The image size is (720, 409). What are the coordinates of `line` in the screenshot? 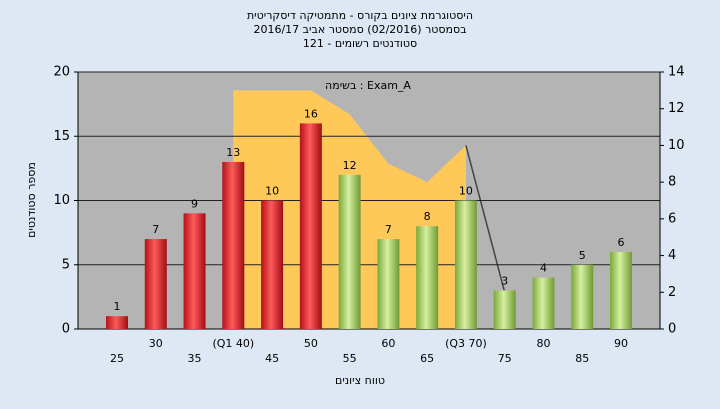 It's located at (485, 219).